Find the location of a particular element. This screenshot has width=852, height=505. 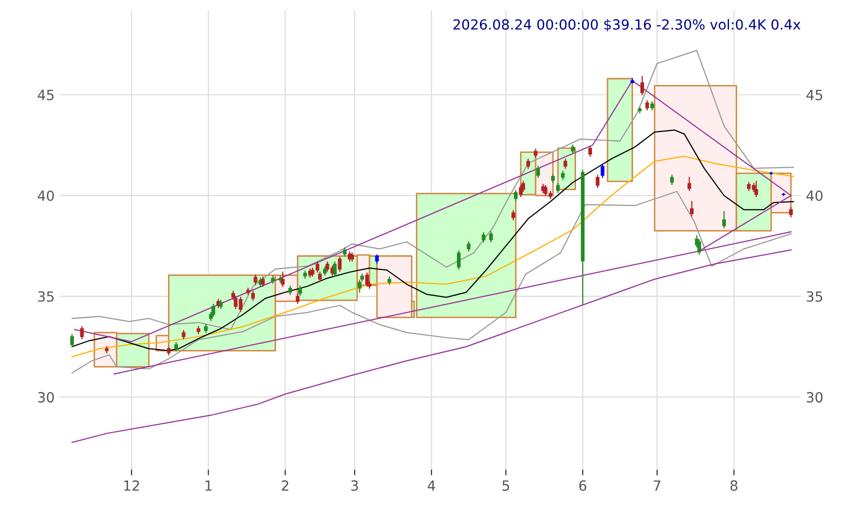

y2-tick-label: 35 is located at coordinates (814, 296).